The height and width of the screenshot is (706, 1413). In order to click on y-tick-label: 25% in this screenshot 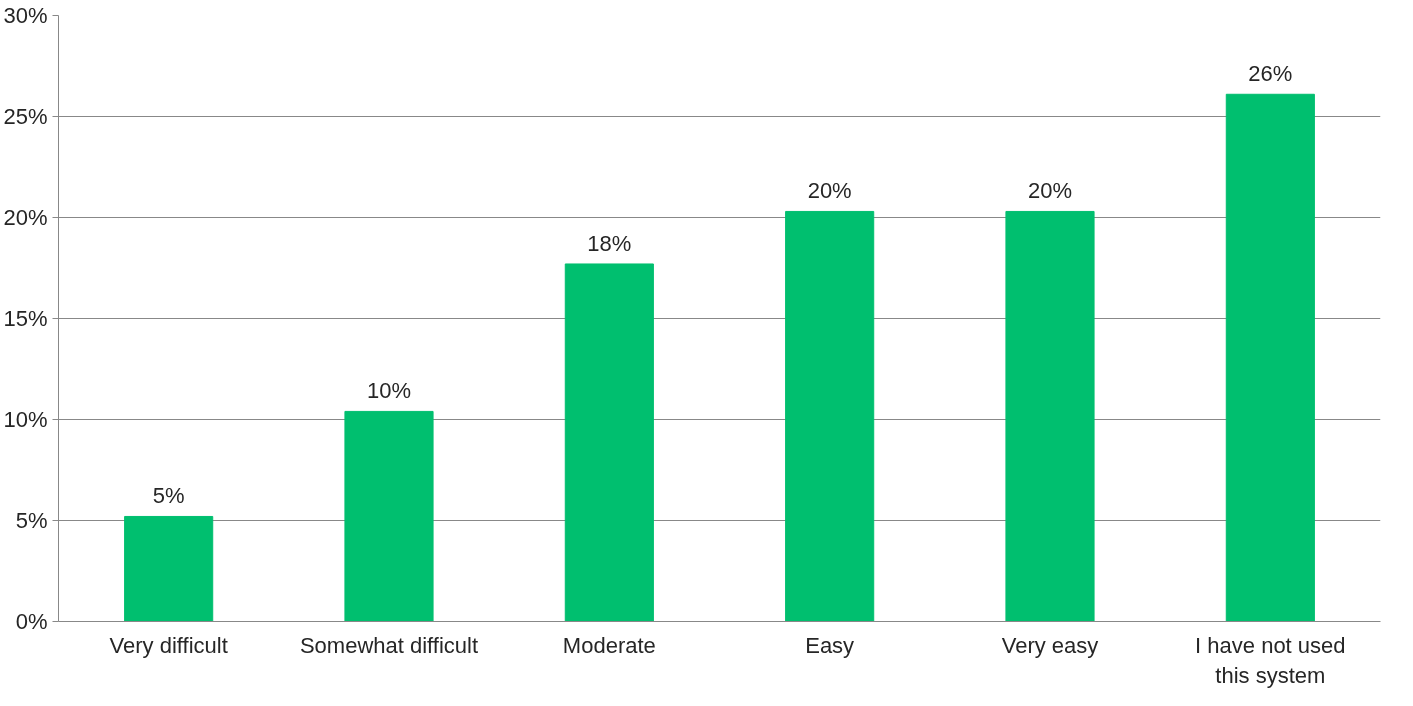, I will do `click(25, 116)`.